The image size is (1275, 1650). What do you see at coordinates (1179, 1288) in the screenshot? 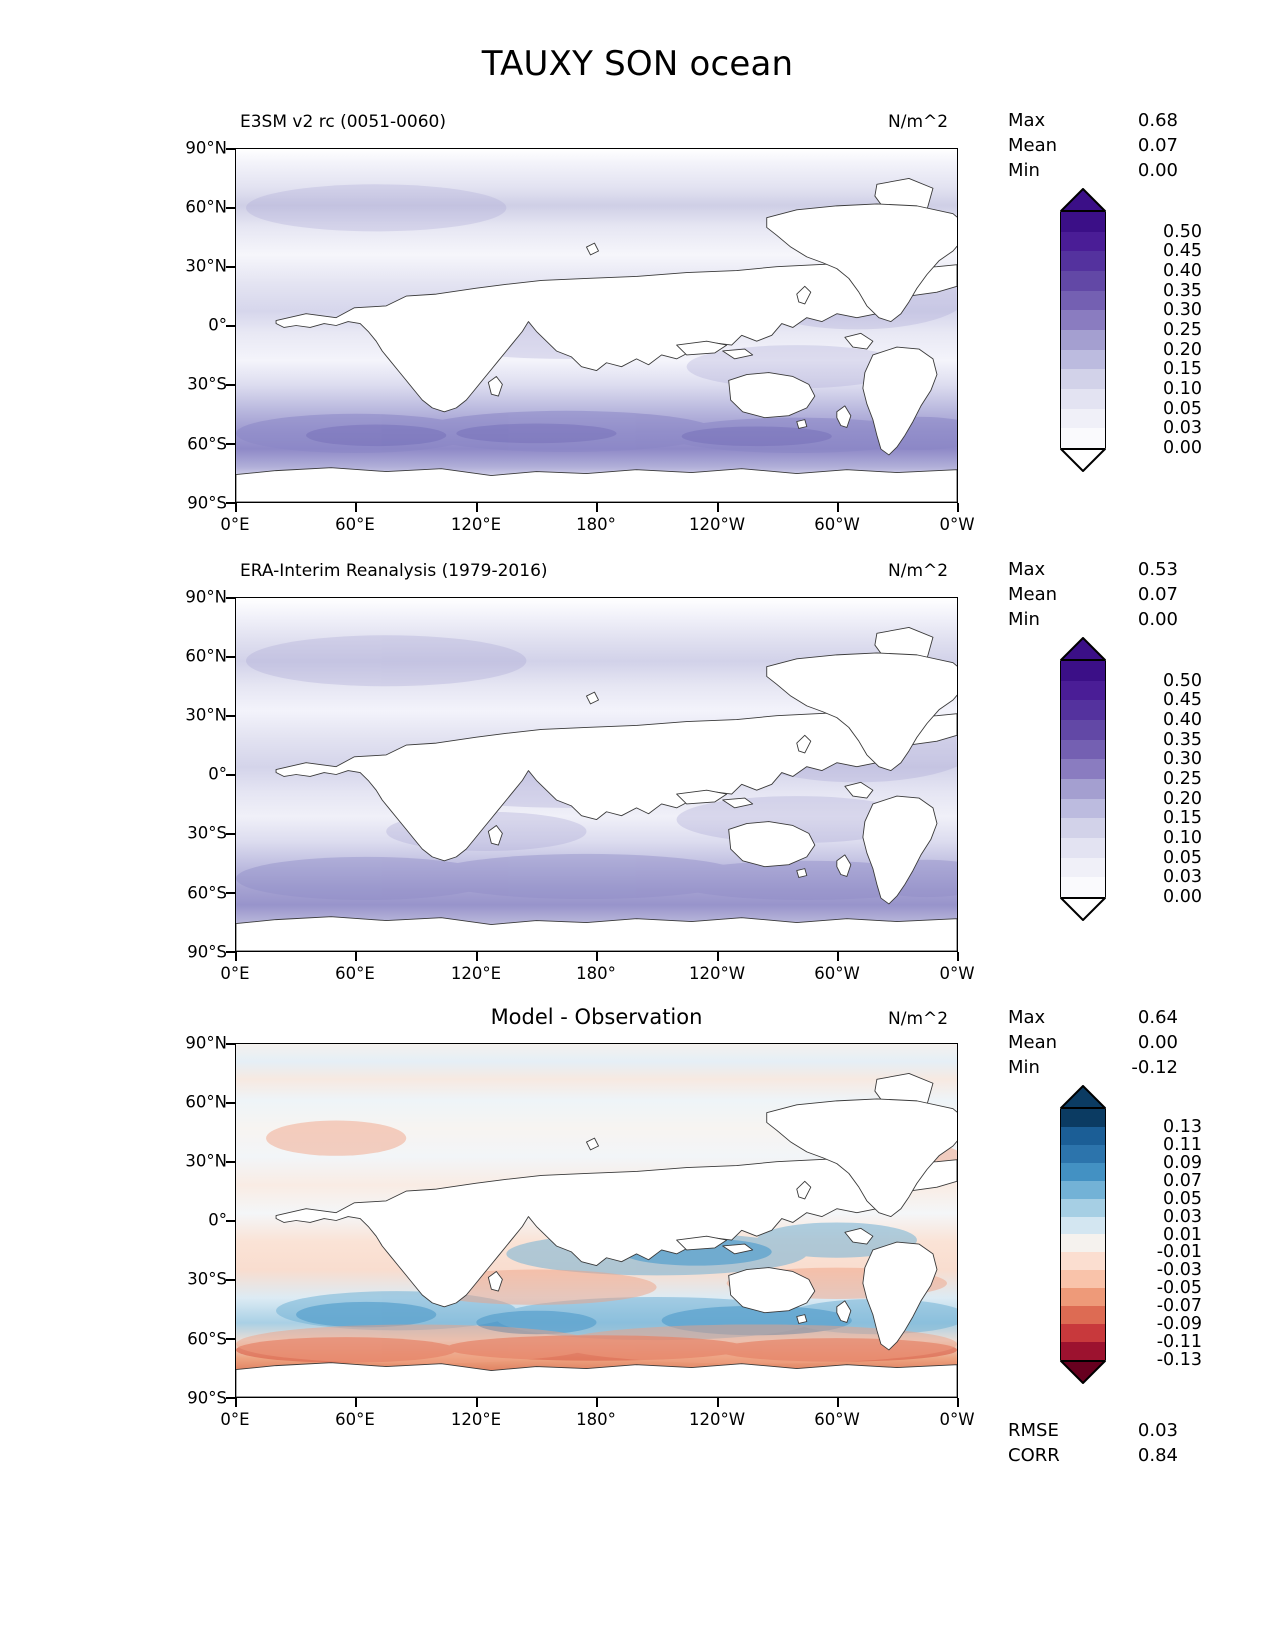
I see `colorbar-tick-label: -0.05` at bounding box center [1179, 1288].